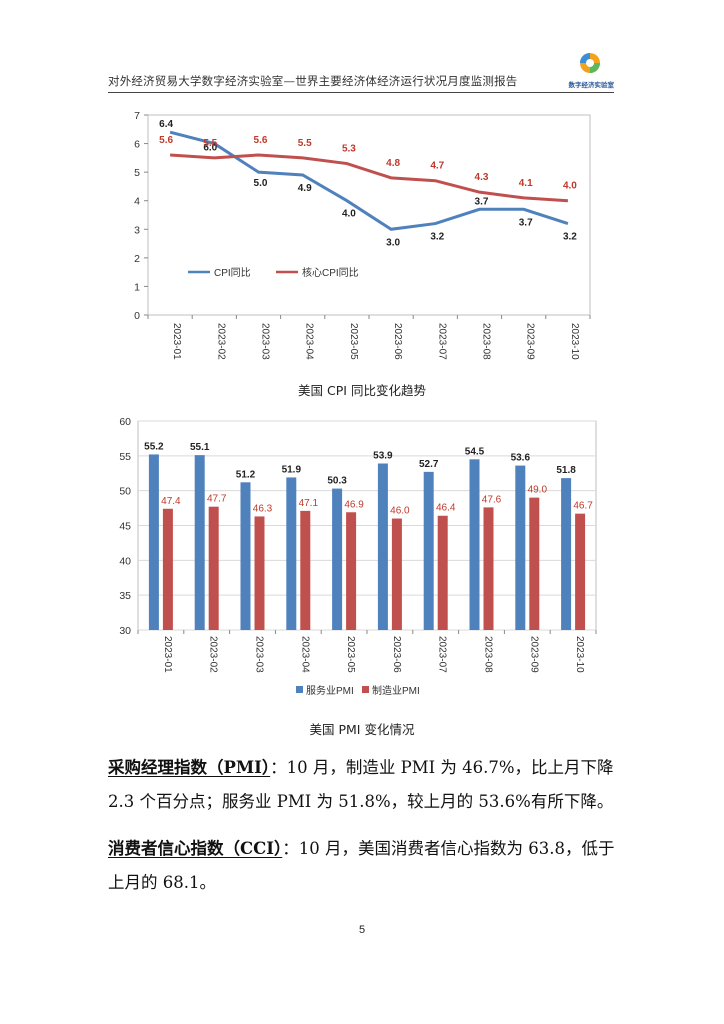  What do you see at coordinates (154, 446) in the screenshot?
I see `data-label: 55.2` at bounding box center [154, 446].